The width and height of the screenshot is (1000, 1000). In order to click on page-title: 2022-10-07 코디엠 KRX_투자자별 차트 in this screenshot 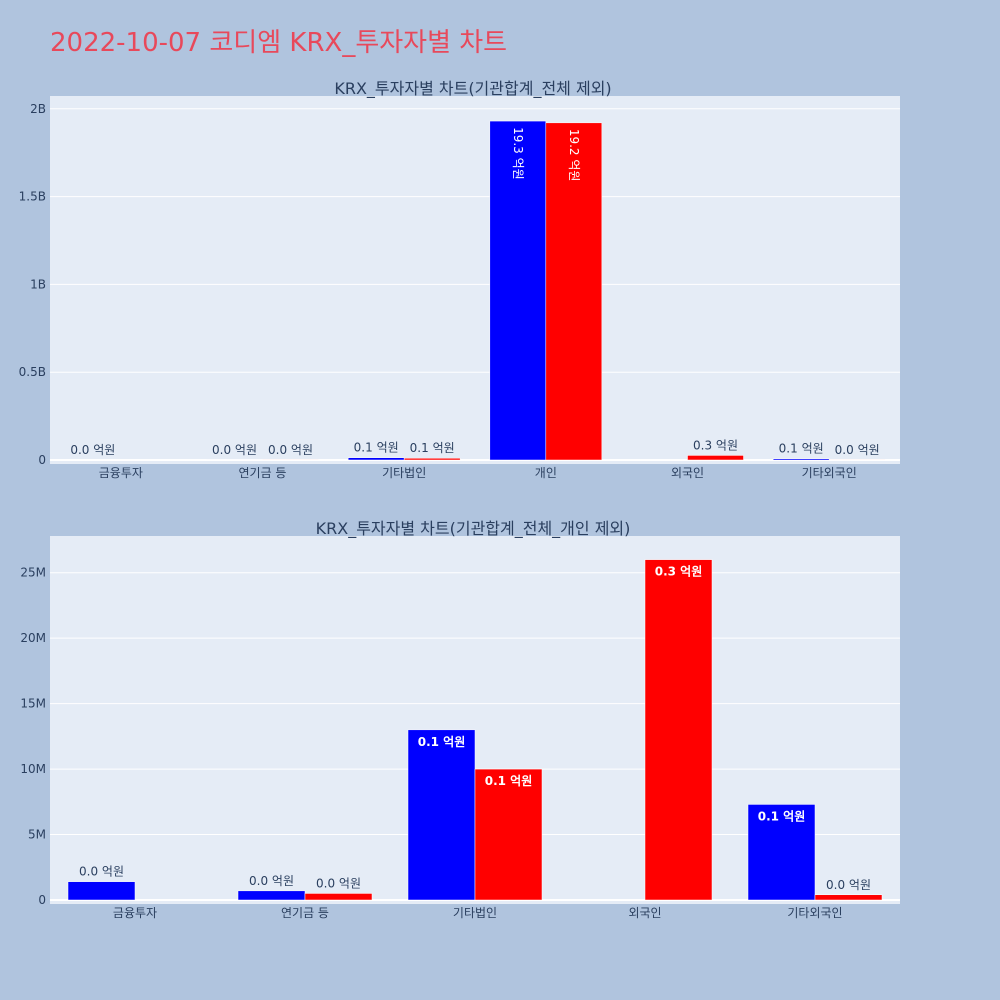, I will do `click(279, 43)`.